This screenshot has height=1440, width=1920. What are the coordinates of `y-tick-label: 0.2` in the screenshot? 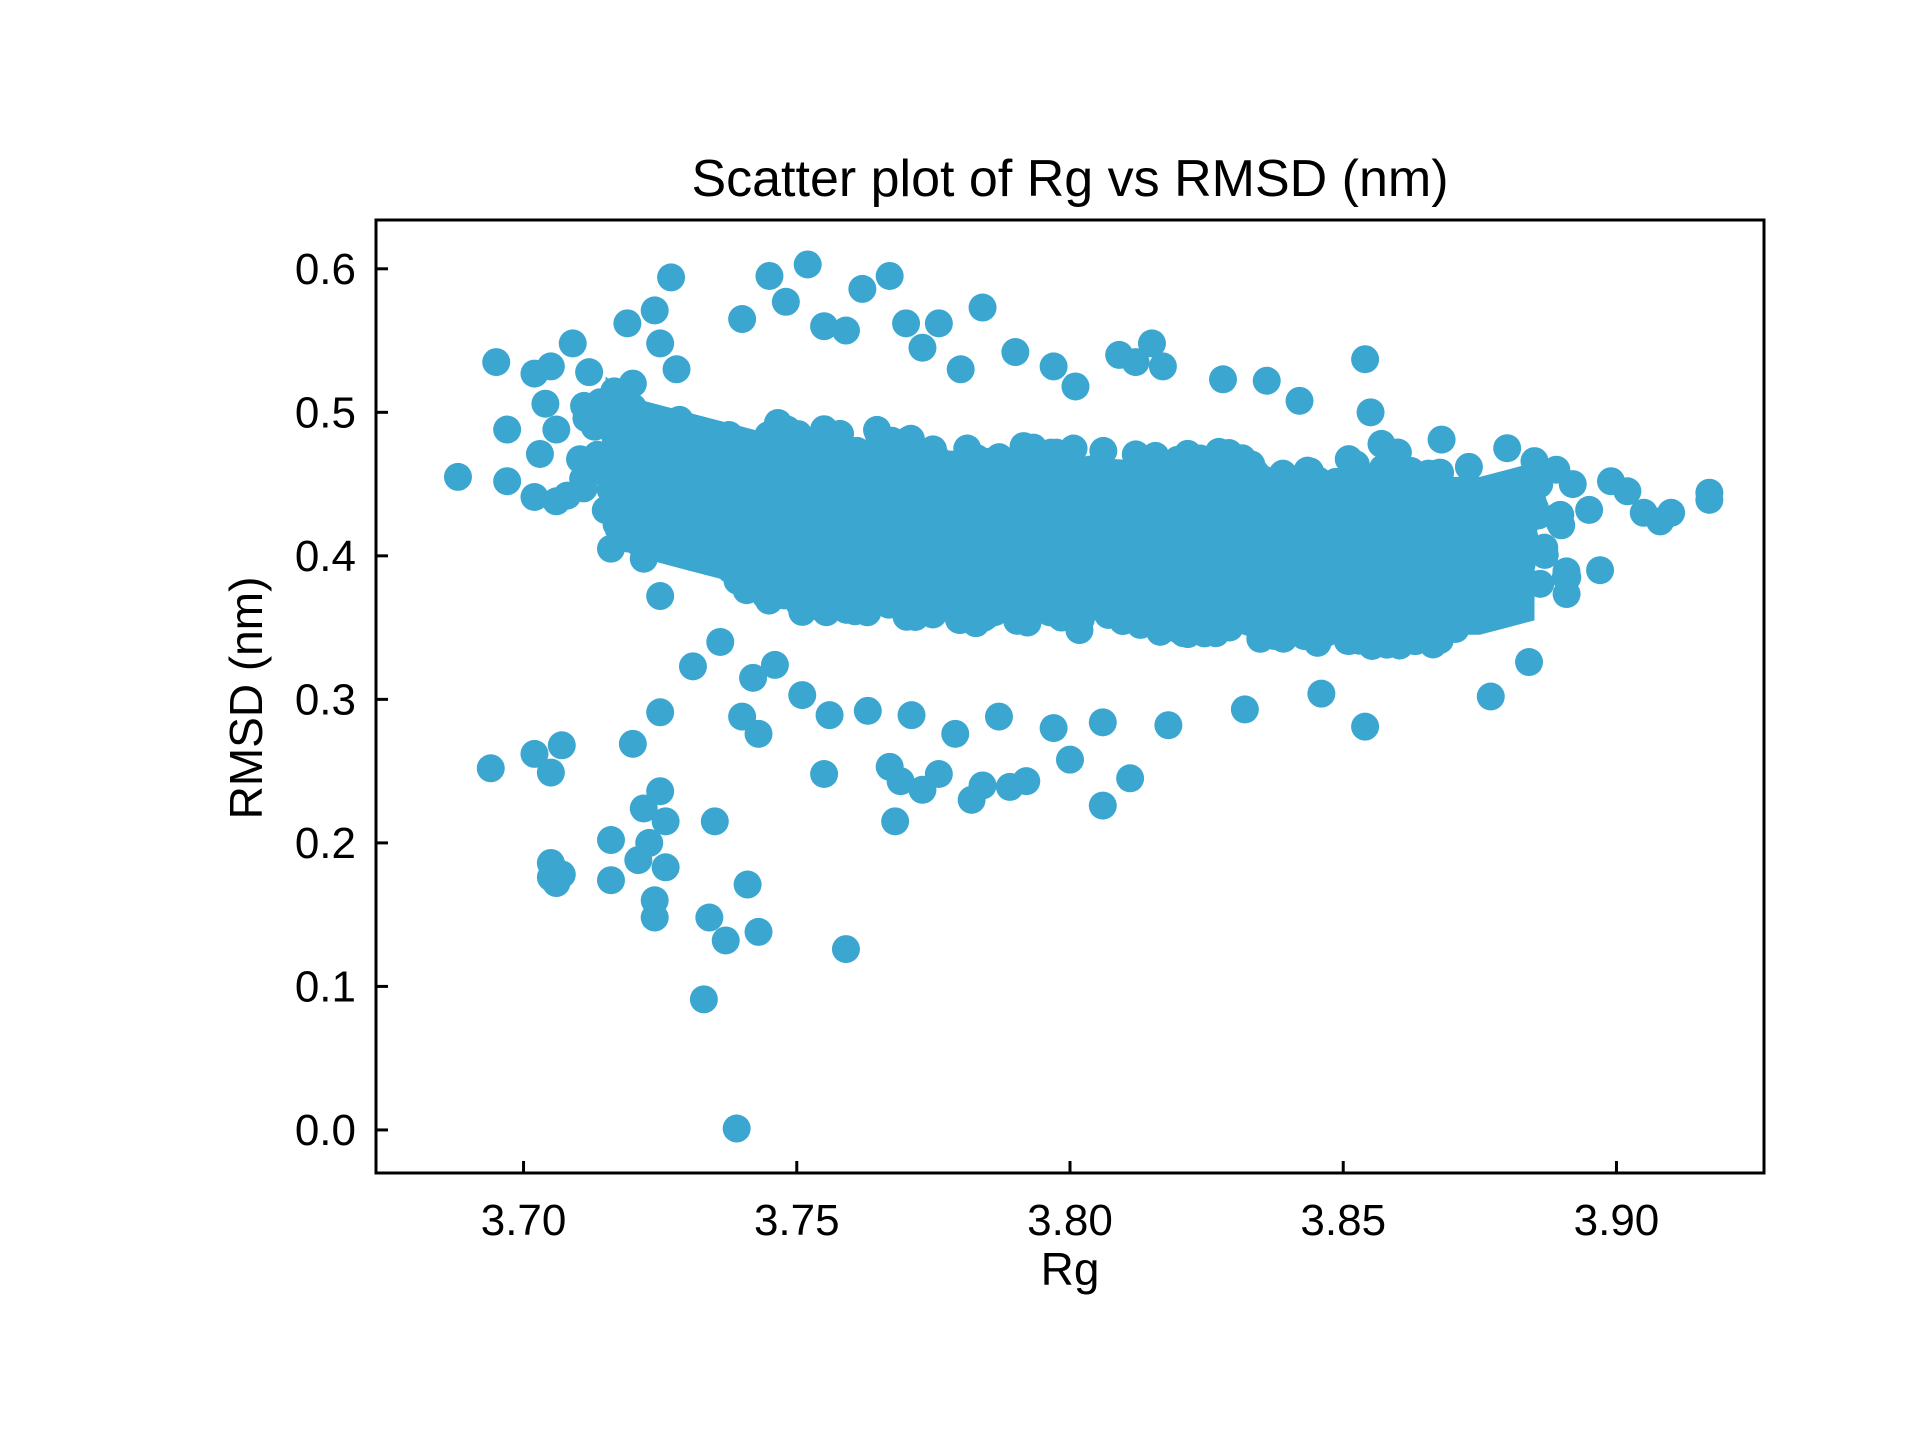 It's located at (325, 843).